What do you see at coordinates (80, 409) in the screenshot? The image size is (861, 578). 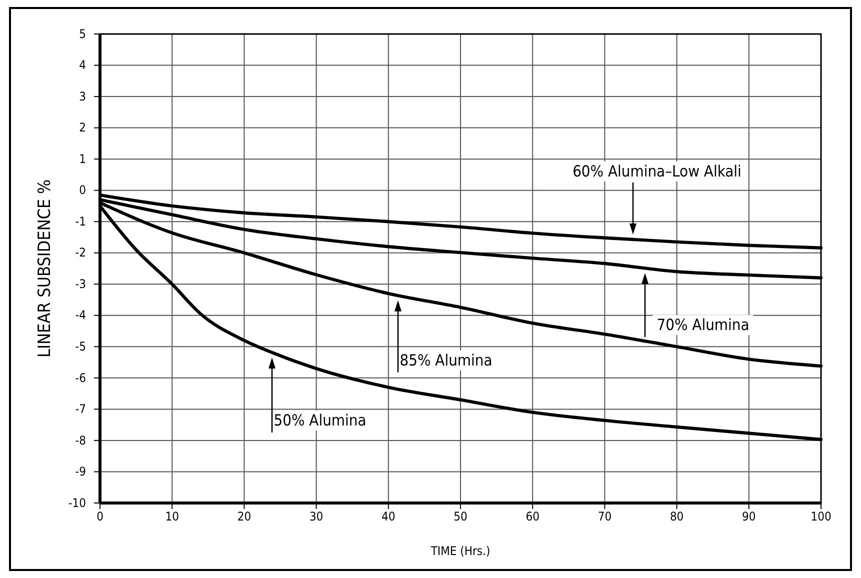 I see `y-tick-label: -7` at bounding box center [80, 409].